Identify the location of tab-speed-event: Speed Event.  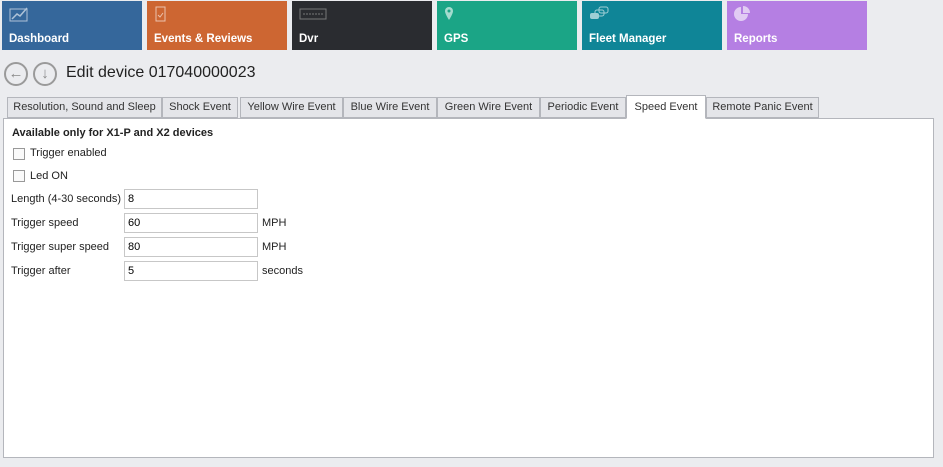
(666, 107).